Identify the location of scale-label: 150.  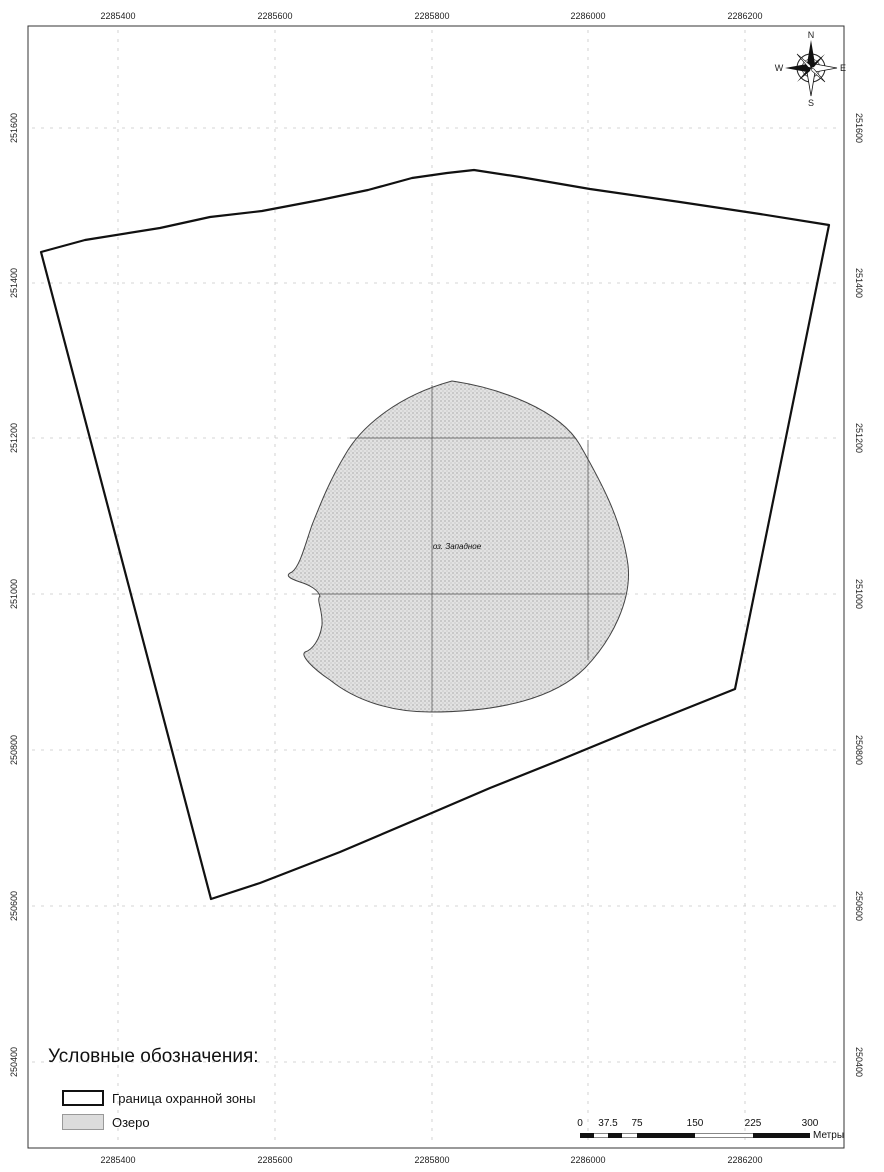
(695, 1123).